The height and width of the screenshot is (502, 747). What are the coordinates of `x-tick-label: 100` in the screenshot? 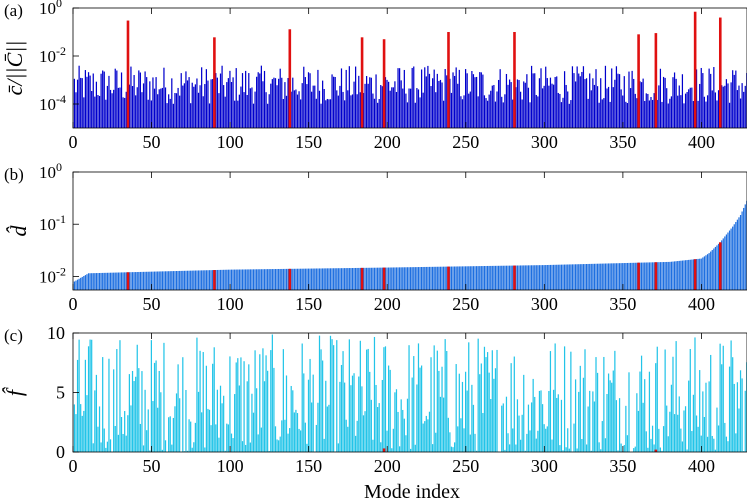 It's located at (230, 142).